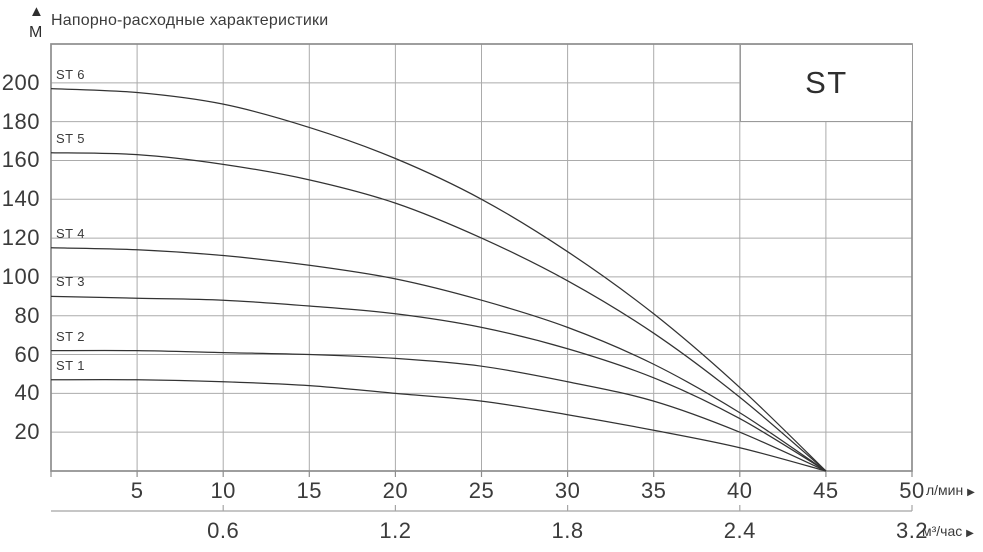 The height and width of the screenshot is (552, 983). What do you see at coordinates (942, 531) in the screenshot?
I see `x-axis-unit-secondary-text: м³/час` at bounding box center [942, 531].